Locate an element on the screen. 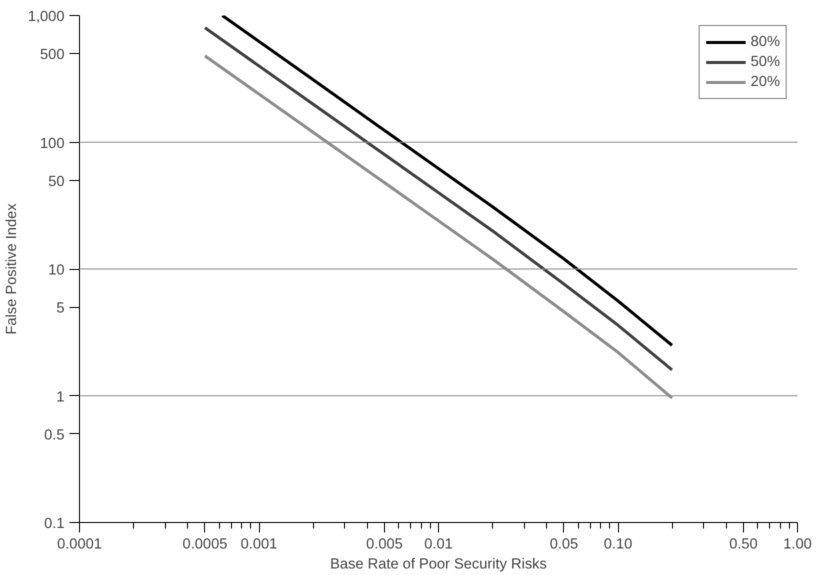 The image size is (822, 575). x-tick-label: 1.00 is located at coordinates (797, 544).